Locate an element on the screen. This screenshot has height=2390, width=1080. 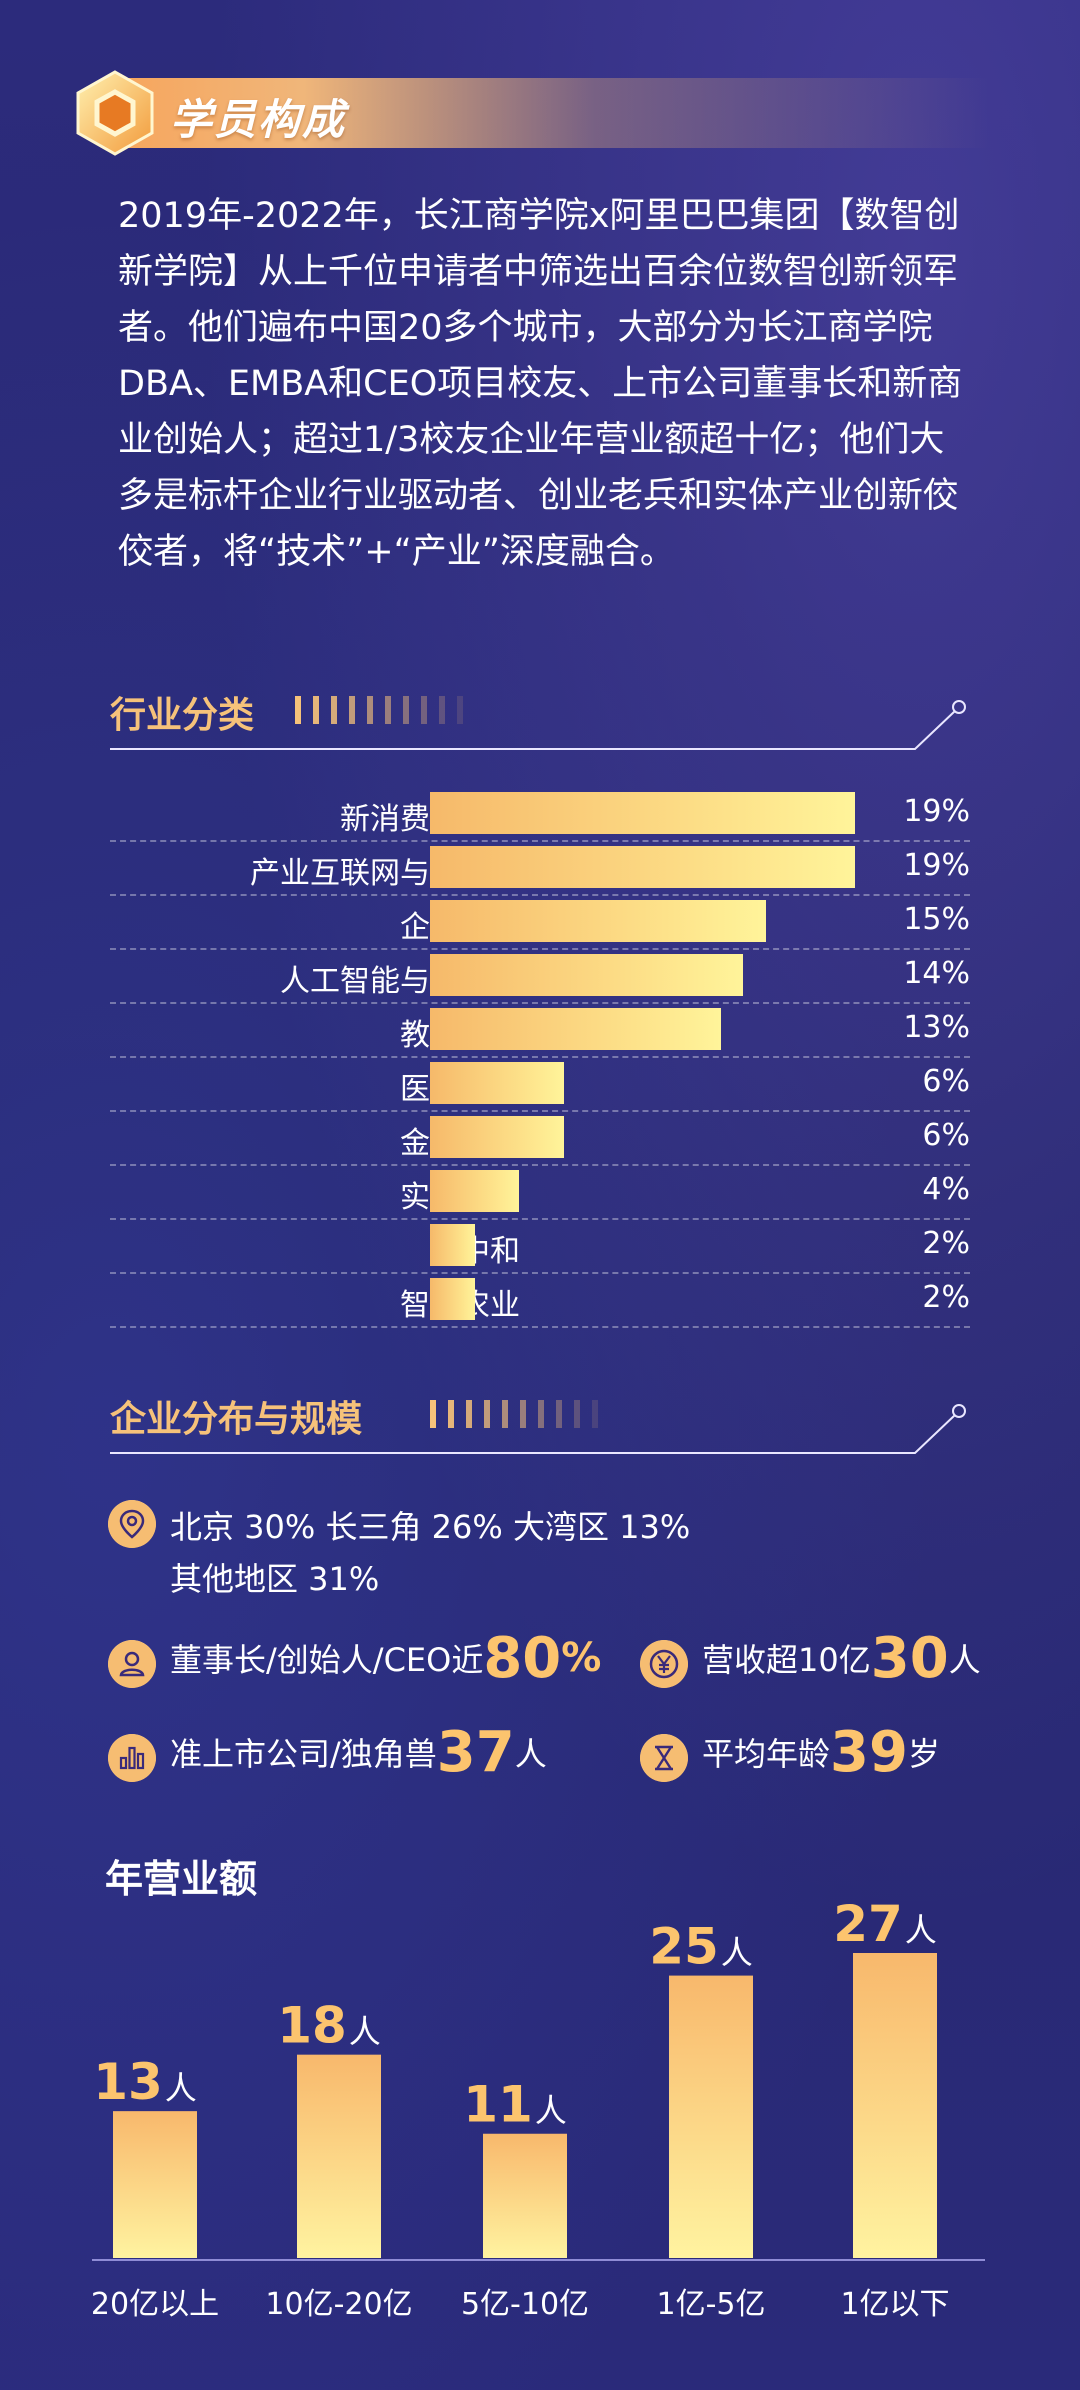
revenue-stat-suffix: 人 is located at coordinates (964, 1660).